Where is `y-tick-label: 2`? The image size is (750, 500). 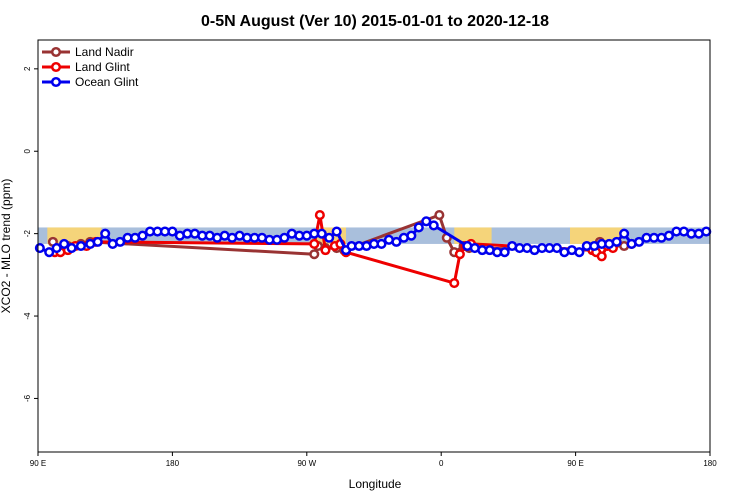 y-tick-label: 2 is located at coordinates (27, 68).